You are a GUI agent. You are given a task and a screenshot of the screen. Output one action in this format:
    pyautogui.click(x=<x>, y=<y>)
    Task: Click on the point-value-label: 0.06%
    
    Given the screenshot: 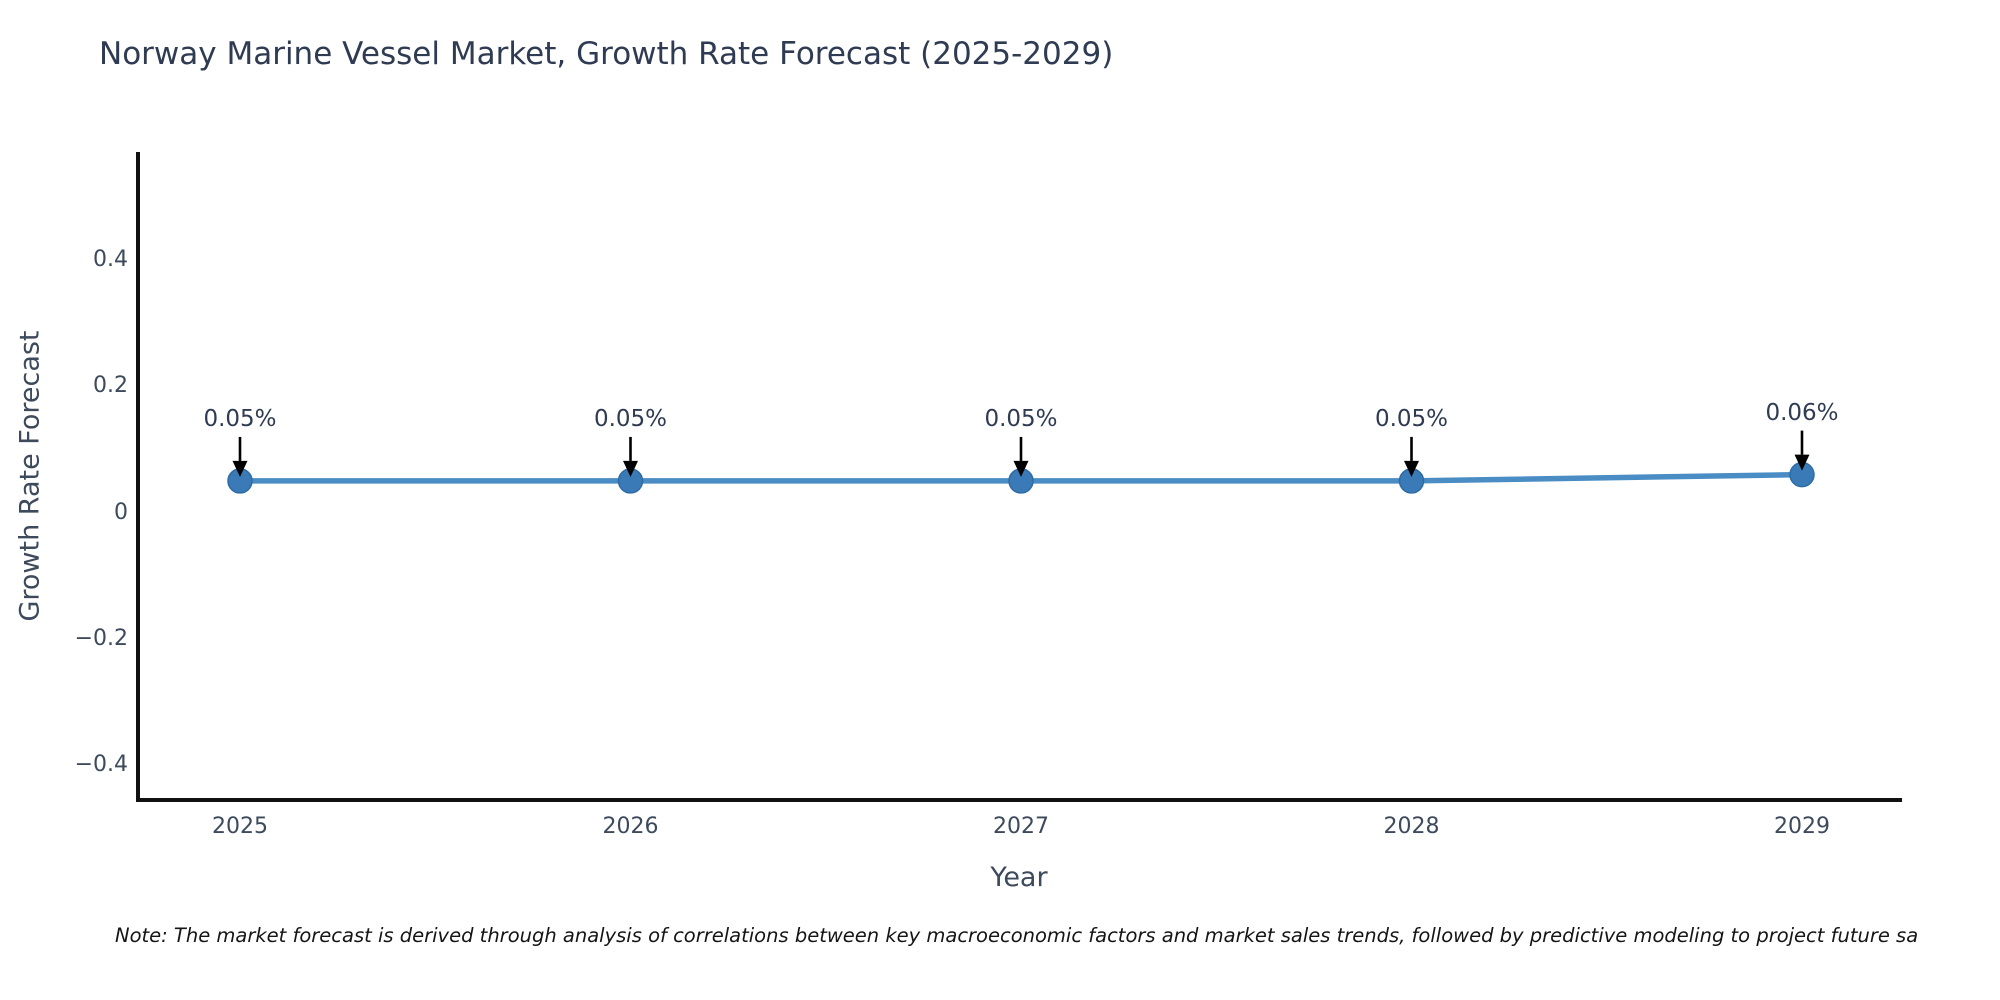 What is the action you would take?
    pyautogui.click(x=1802, y=412)
    